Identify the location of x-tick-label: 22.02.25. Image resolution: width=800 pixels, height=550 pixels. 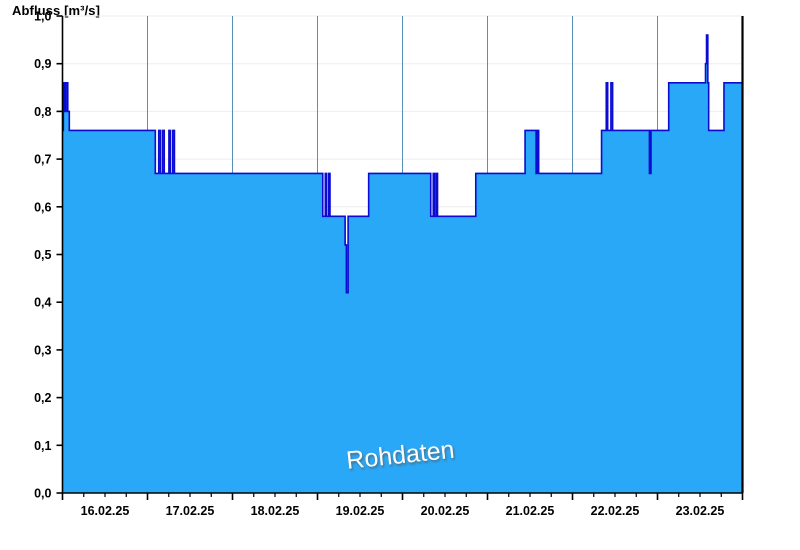
(615, 511).